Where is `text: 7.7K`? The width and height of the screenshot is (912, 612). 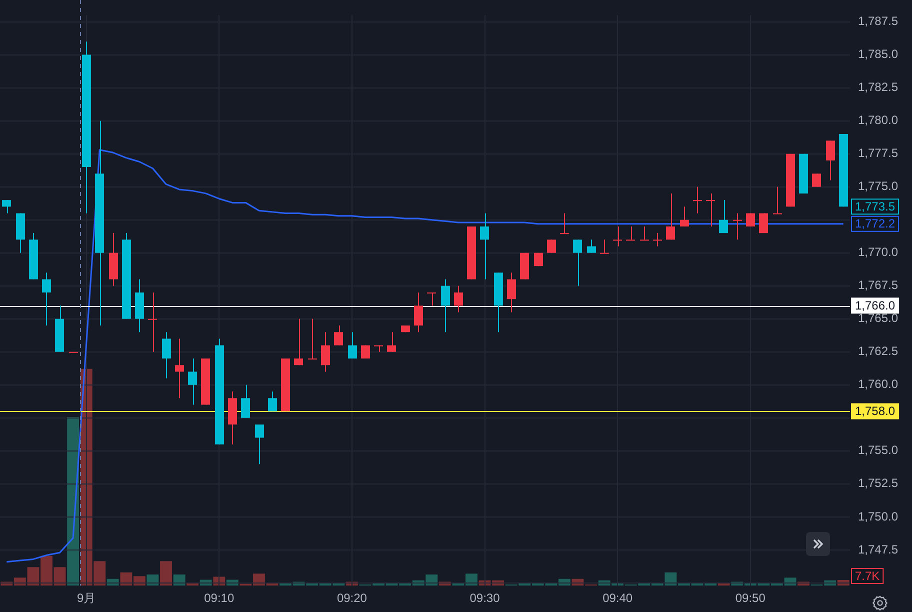 text: 7.7K is located at coordinates (867, 575).